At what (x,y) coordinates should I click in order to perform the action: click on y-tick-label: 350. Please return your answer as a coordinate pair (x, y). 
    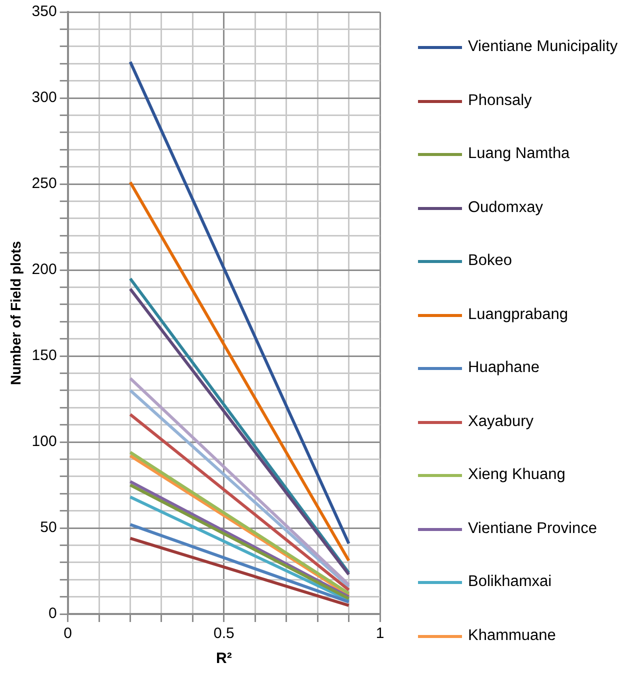
    Looking at the image, I should click on (44, 11).